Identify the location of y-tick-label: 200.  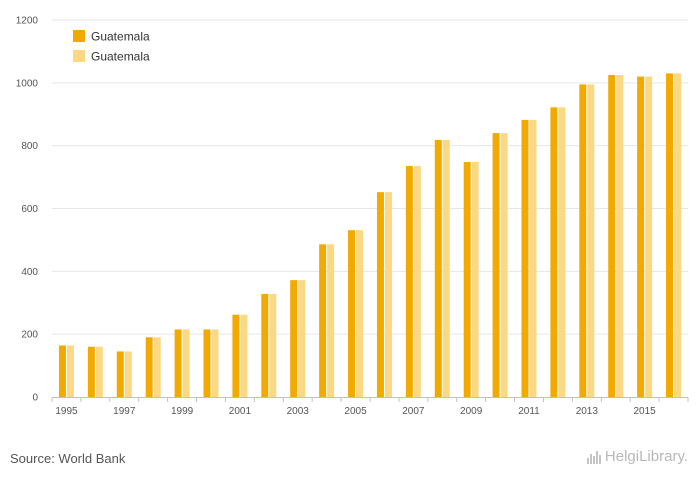
(29, 335).